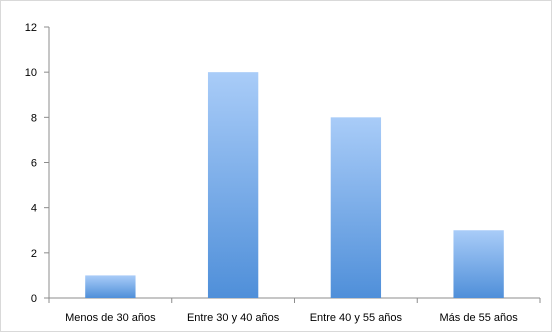  I want to click on y-tick-label: 4, so click(34, 209).